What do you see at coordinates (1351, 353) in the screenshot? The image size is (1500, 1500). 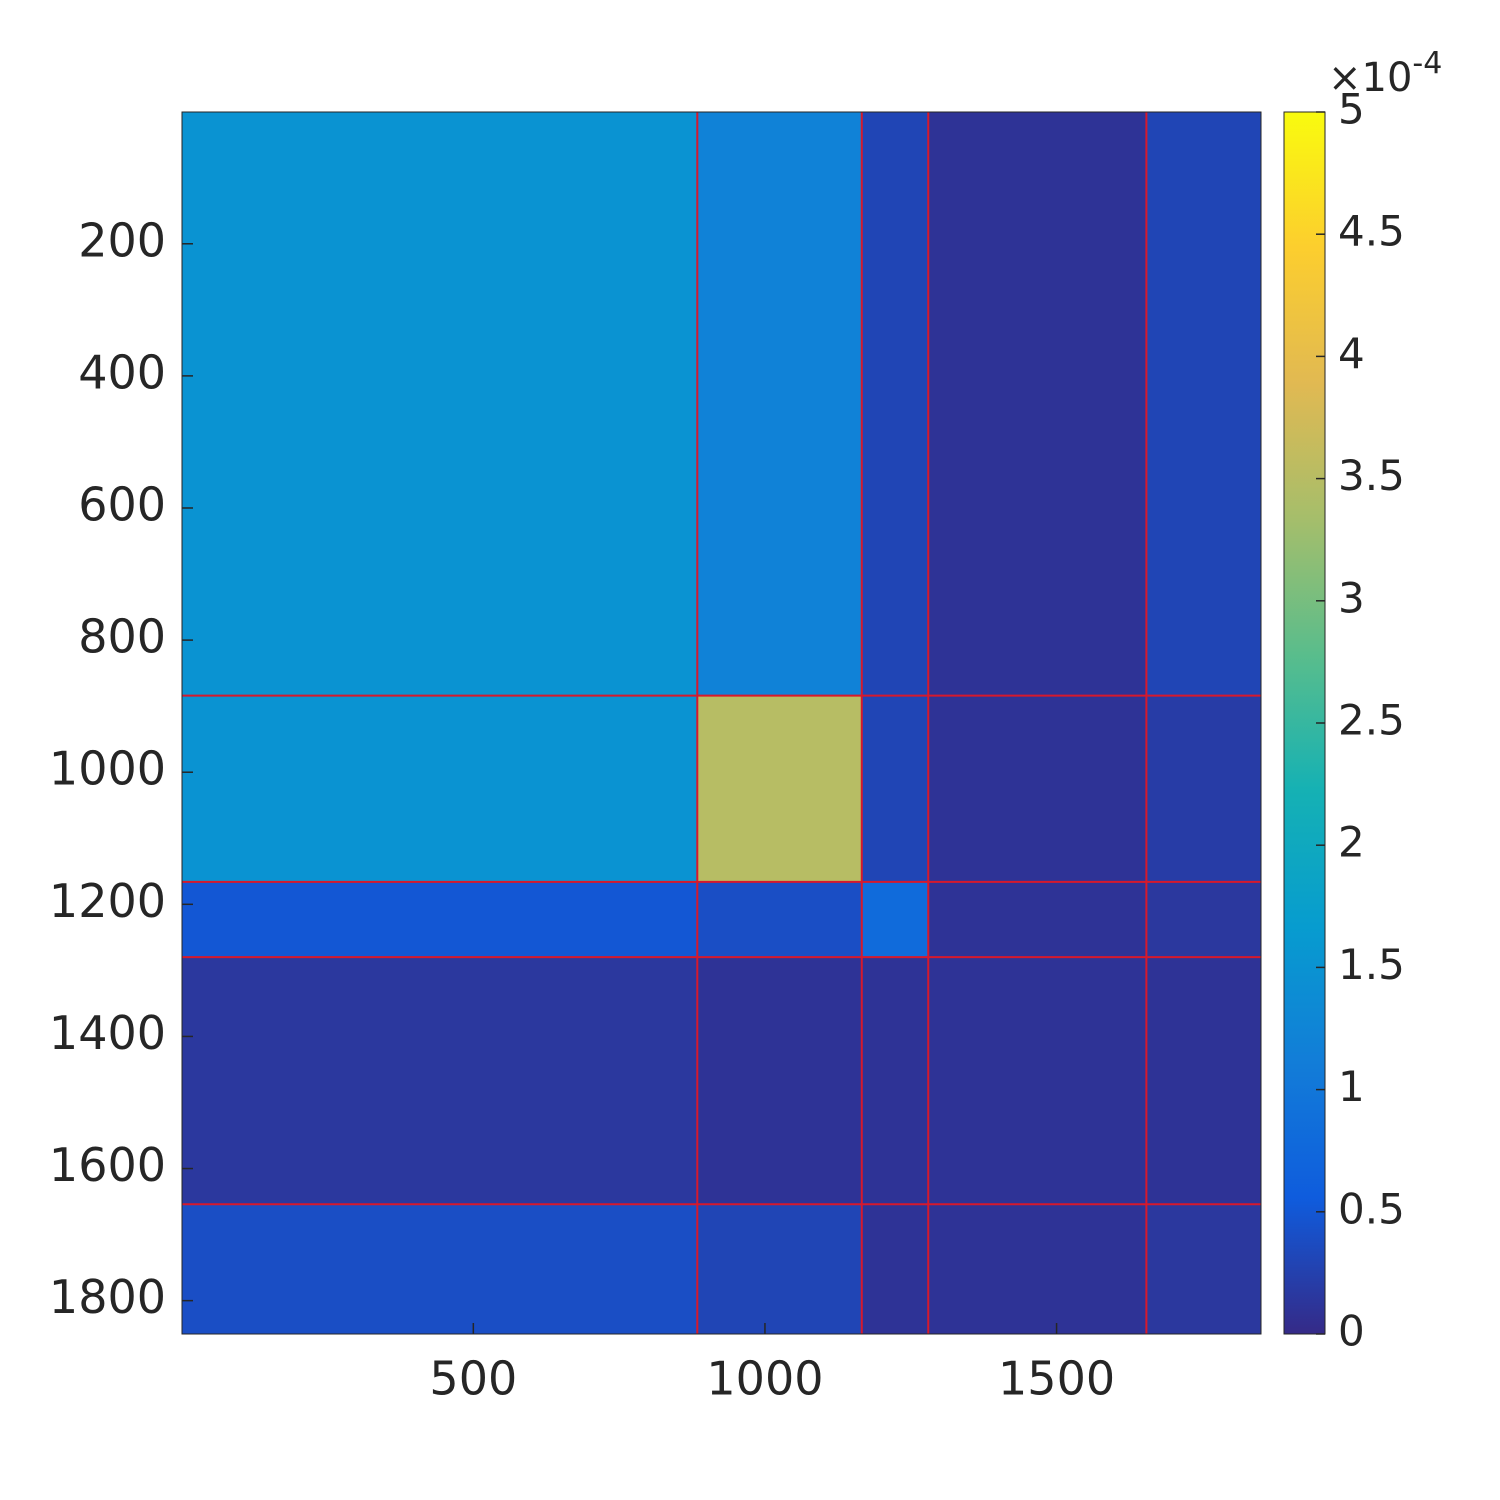 I see `colorbar-tick-label: 4` at bounding box center [1351, 353].